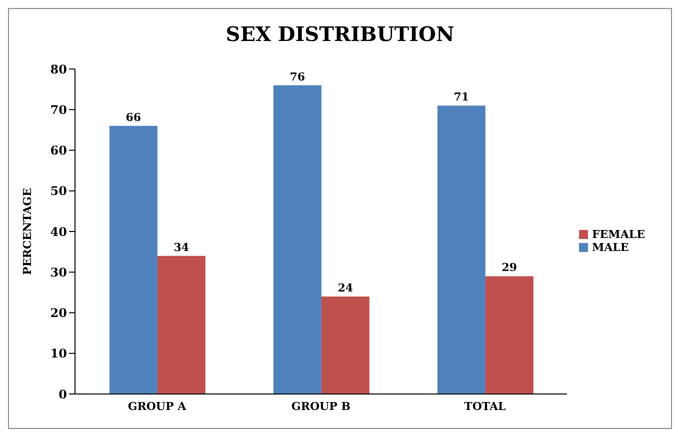 The image size is (678, 437). What do you see at coordinates (58, 272) in the screenshot?
I see `y-tick-label: 30` at bounding box center [58, 272].